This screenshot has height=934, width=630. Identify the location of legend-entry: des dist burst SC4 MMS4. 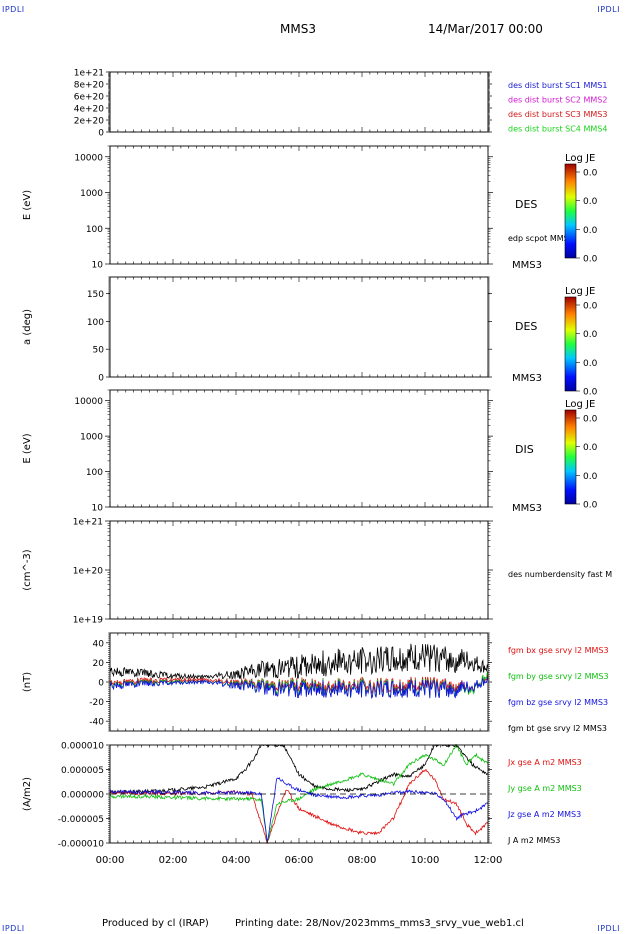
(557, 129).